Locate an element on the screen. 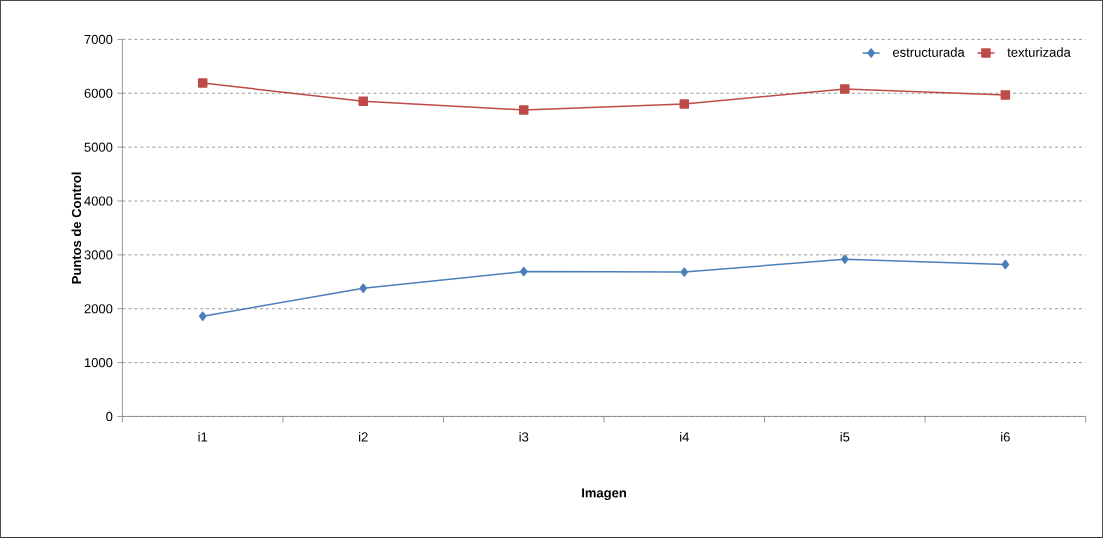 The height and width of the screenshot is (538, 1103). x-tick-label: i2 is located at coordinates (363, 437).